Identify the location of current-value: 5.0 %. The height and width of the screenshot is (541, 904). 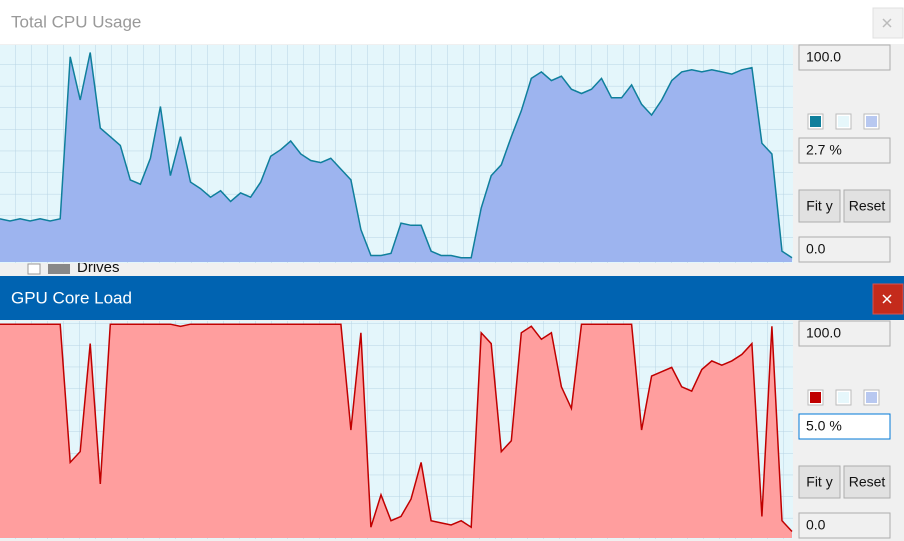
(824, 426).